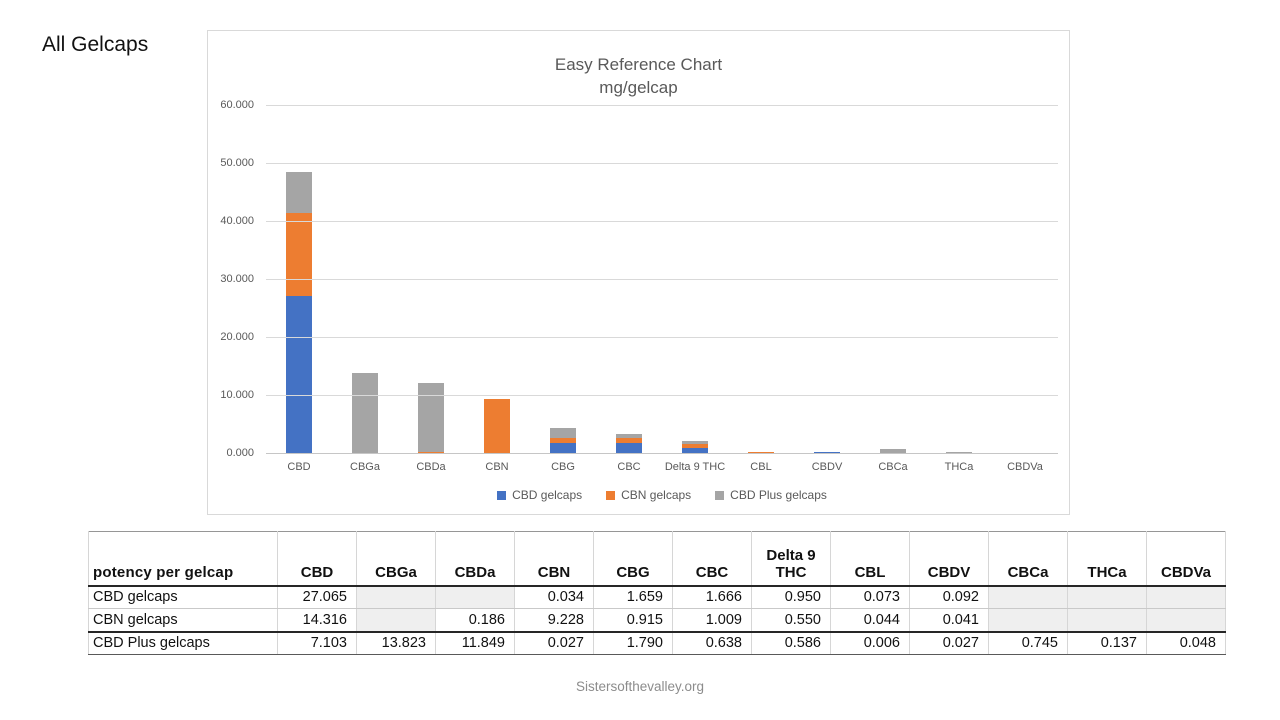 This screenshot has width=1280, height=720. What do you see at coordinates (365, 467) in the screenshot?
I see `x-category-label: CBGa` at bounding box center [365, 467].